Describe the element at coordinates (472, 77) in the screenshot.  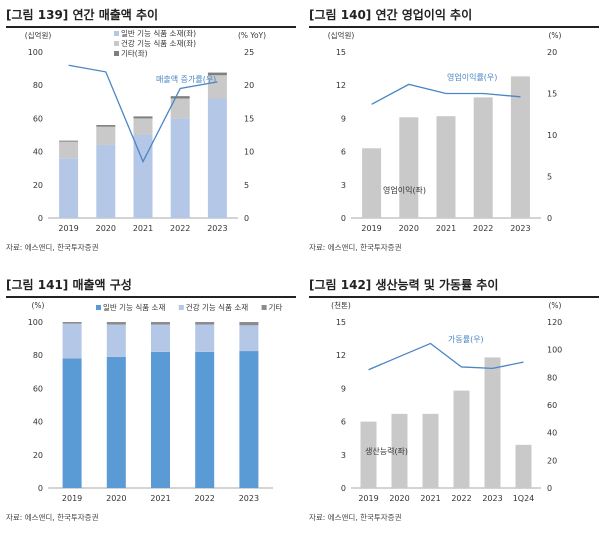
I see `line-series-label: 영업이익률(우)` at that location.